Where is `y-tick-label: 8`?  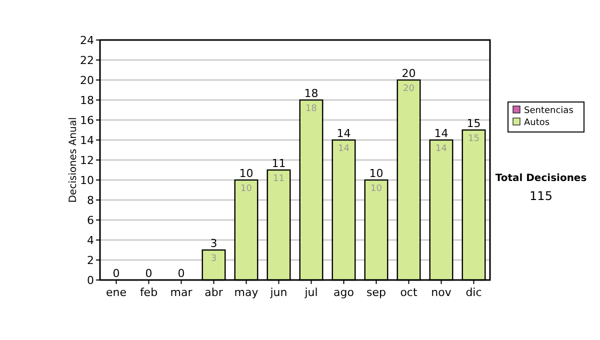
y-tick-label: 8 is located at coordinates (90, 200).